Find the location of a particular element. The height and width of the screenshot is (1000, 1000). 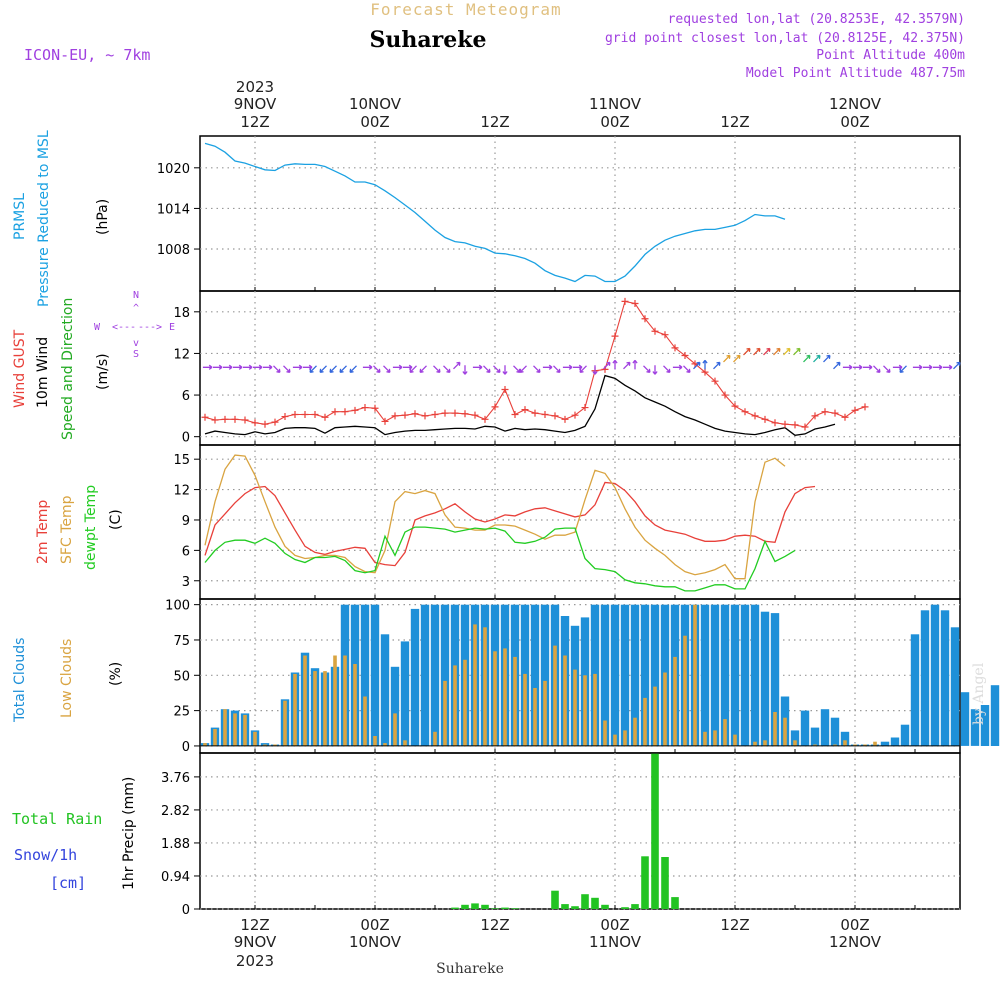

temperature-yticks: 15 12 9 6 3 is located at coordinates (544, 526).